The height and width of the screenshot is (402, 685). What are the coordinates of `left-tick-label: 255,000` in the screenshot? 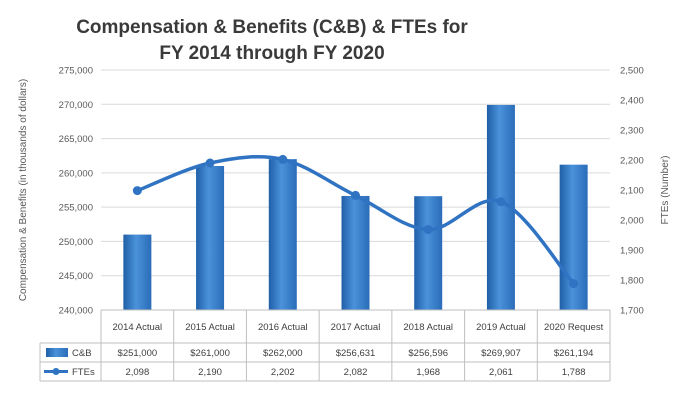 It's located at (76, 208).